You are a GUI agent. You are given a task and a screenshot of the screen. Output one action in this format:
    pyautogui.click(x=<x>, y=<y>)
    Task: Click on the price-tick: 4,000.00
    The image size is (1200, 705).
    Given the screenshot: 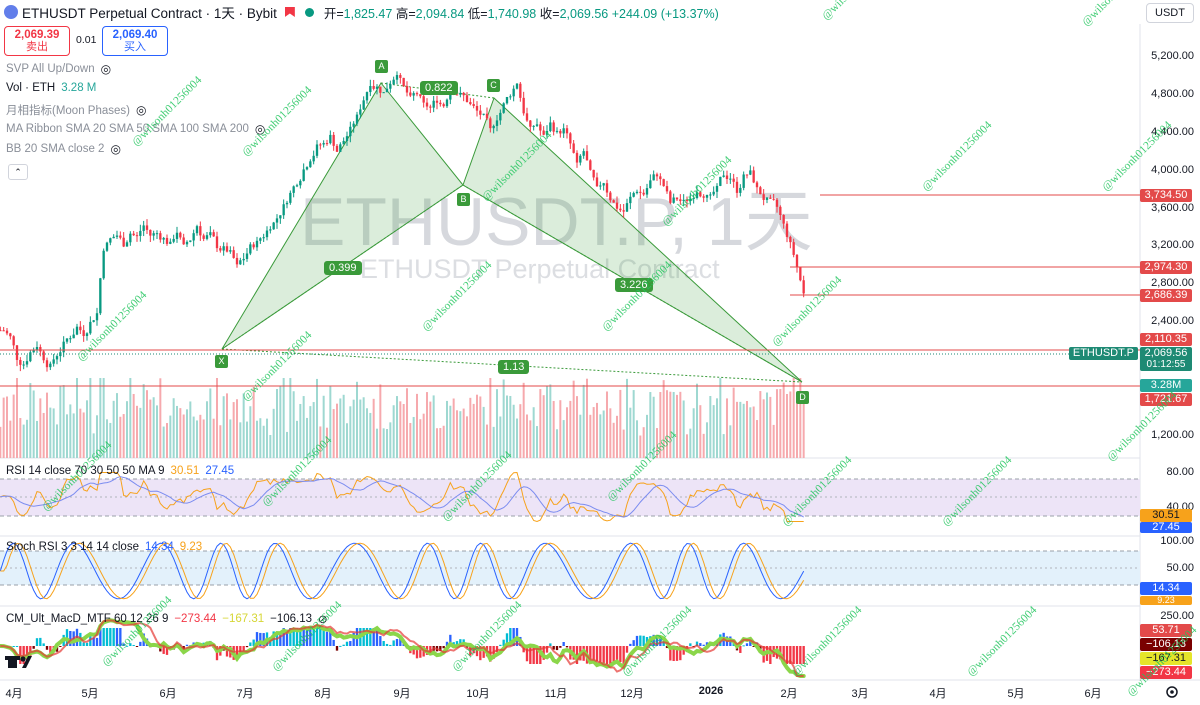 What is the action you would take?
    pyautogui.click(x=1172, y=170)
    